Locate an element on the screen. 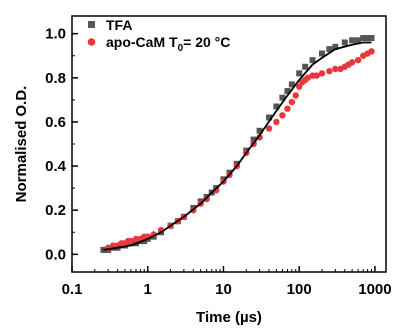 This screenshot has width=394, height=328. legend: TFA apo-CaM T0= 20 °C is located at coordinates (158, 35).